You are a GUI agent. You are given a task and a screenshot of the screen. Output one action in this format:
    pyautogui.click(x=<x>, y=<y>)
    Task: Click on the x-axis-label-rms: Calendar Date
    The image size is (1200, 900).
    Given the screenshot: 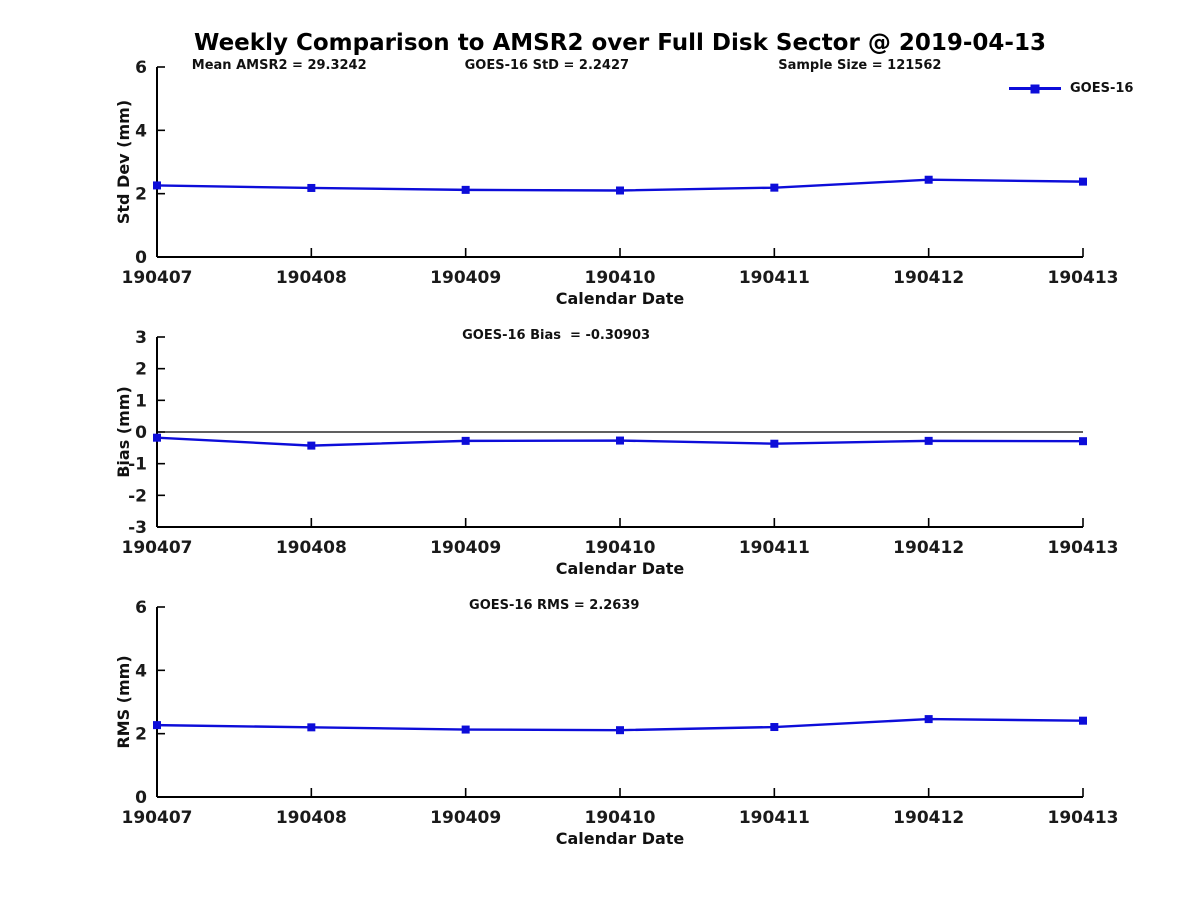 What is the action you would take?
    pyautogui.click(x=620, y=838)
    